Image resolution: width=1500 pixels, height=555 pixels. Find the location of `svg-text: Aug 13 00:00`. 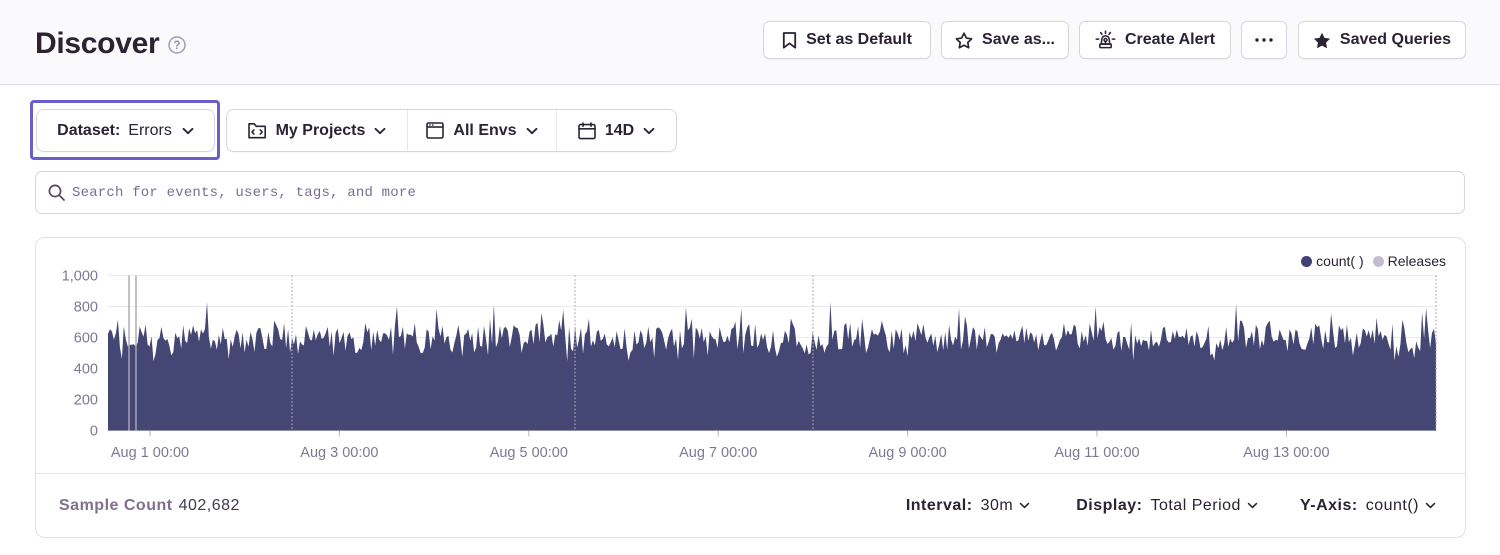

svg-text: Aug 13 00:00 is located at coordinates (1286, 453).